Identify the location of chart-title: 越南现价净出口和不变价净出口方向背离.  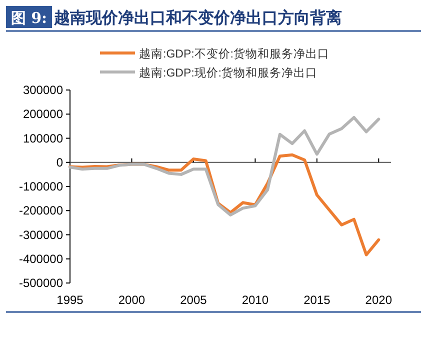
(197, 17).